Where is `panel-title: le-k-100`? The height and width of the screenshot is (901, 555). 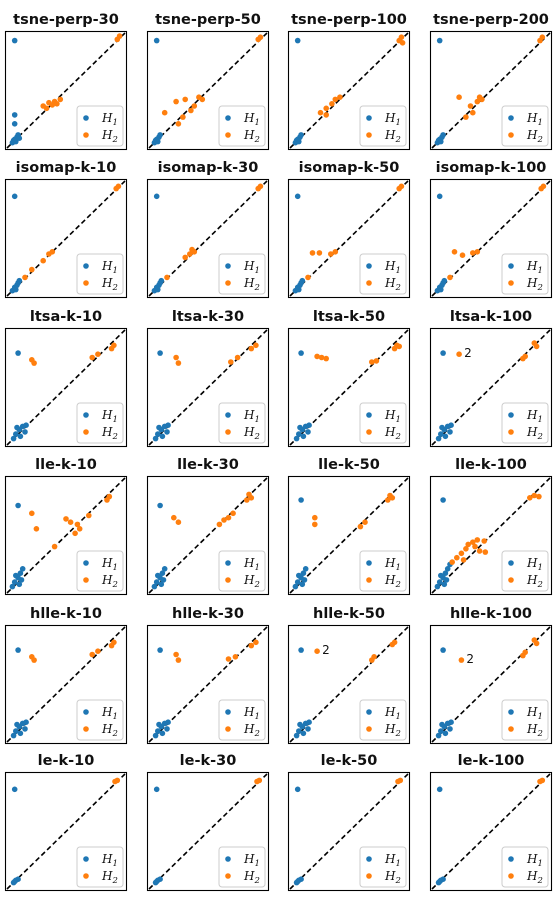 panel-title: le-k-100 is located at coordinates (491, 761).